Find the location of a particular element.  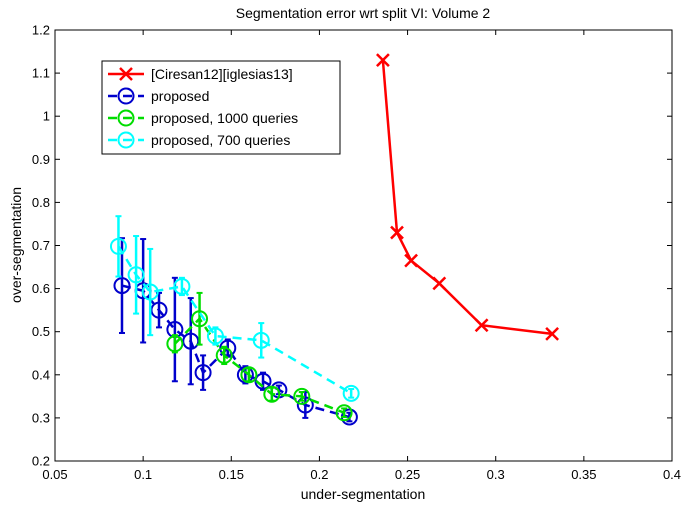

x-tick-label: 0.15 is located at coordinates (231, 474).